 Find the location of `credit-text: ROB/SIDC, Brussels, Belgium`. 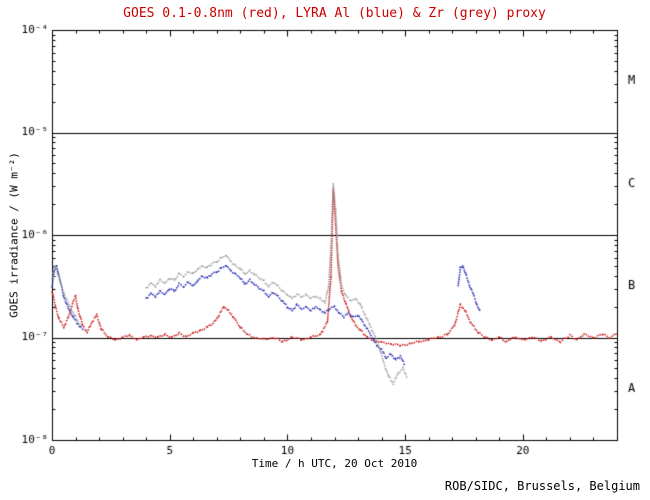

credit-text: ROB/SIDC, Brussels, Belgium is located at coordinates (542, 486).